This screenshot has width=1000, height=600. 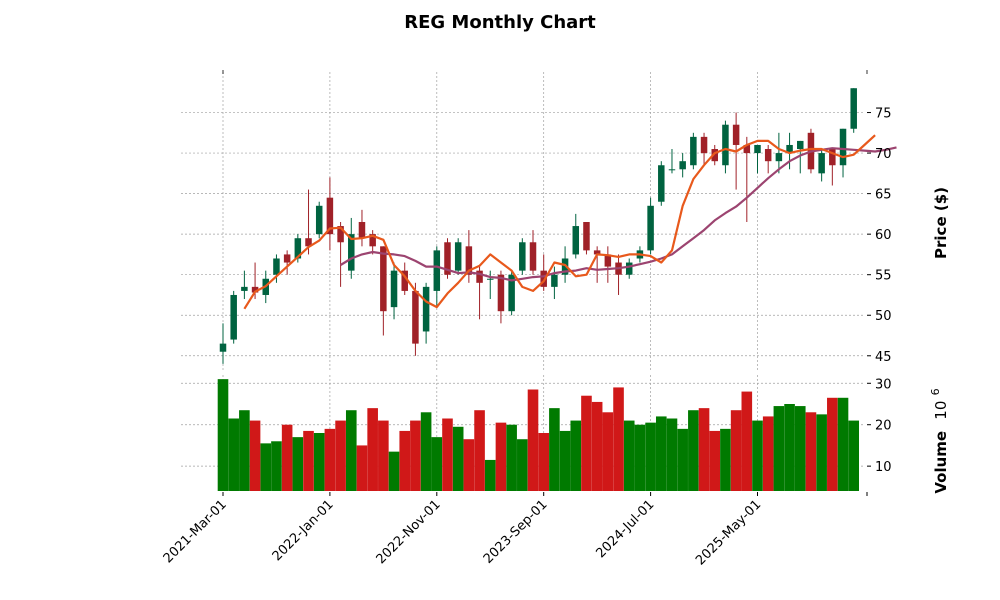 I want to click on x-tick-label: 2024-Jul-01, so click(x=625, y=529).